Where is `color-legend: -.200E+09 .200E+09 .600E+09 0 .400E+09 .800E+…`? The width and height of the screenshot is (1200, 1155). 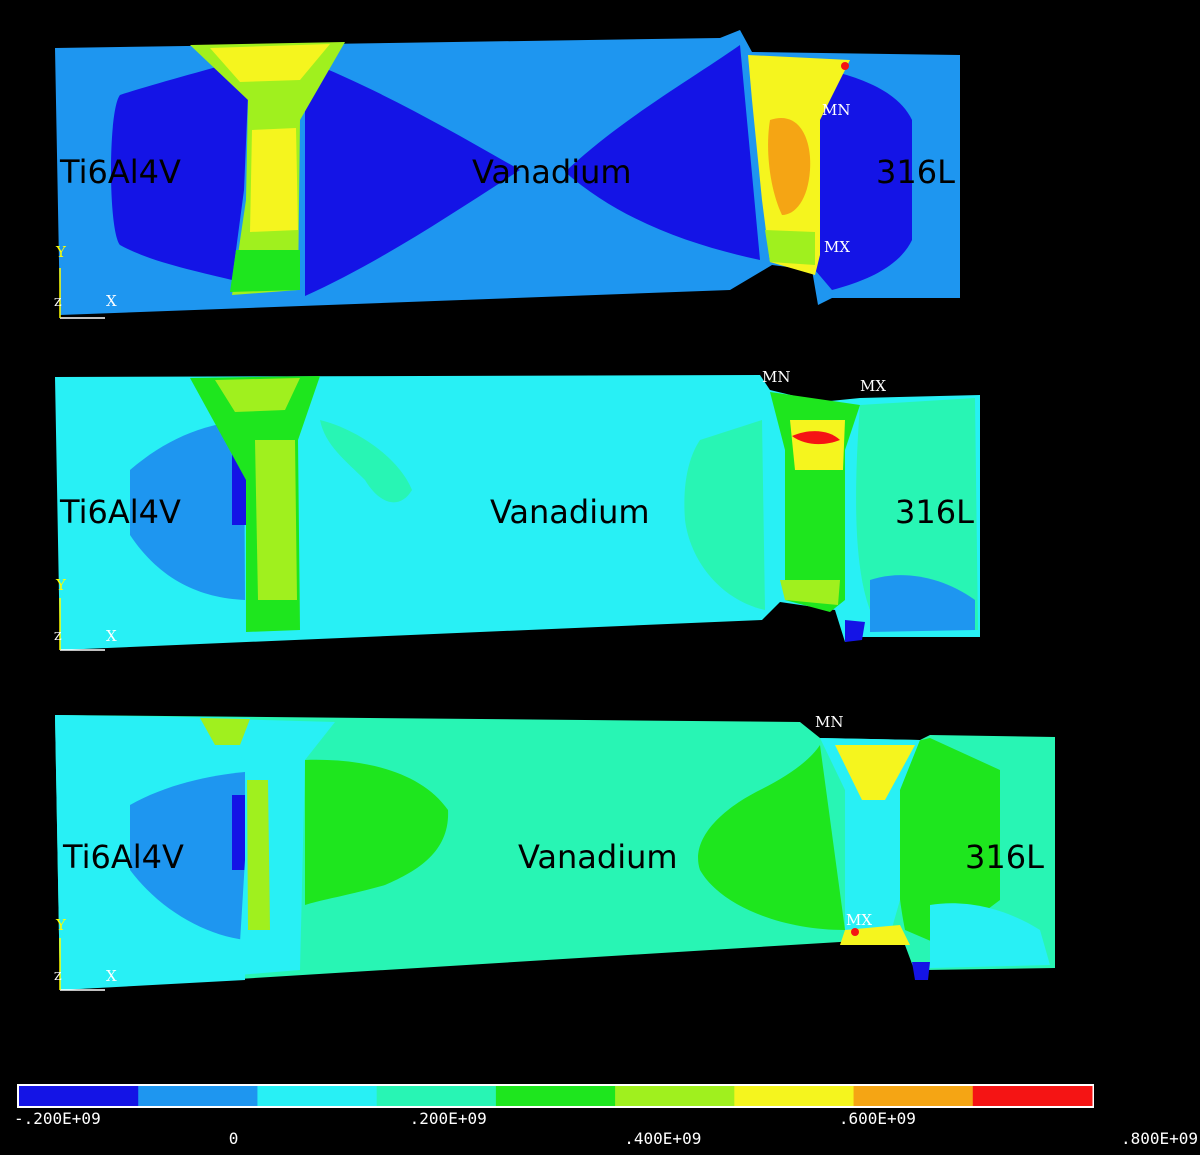 color-legend: -.200E+09 .200E+09 .600E+09 0 .400E+09 .800E+… is located at coordinates (606, 1116).